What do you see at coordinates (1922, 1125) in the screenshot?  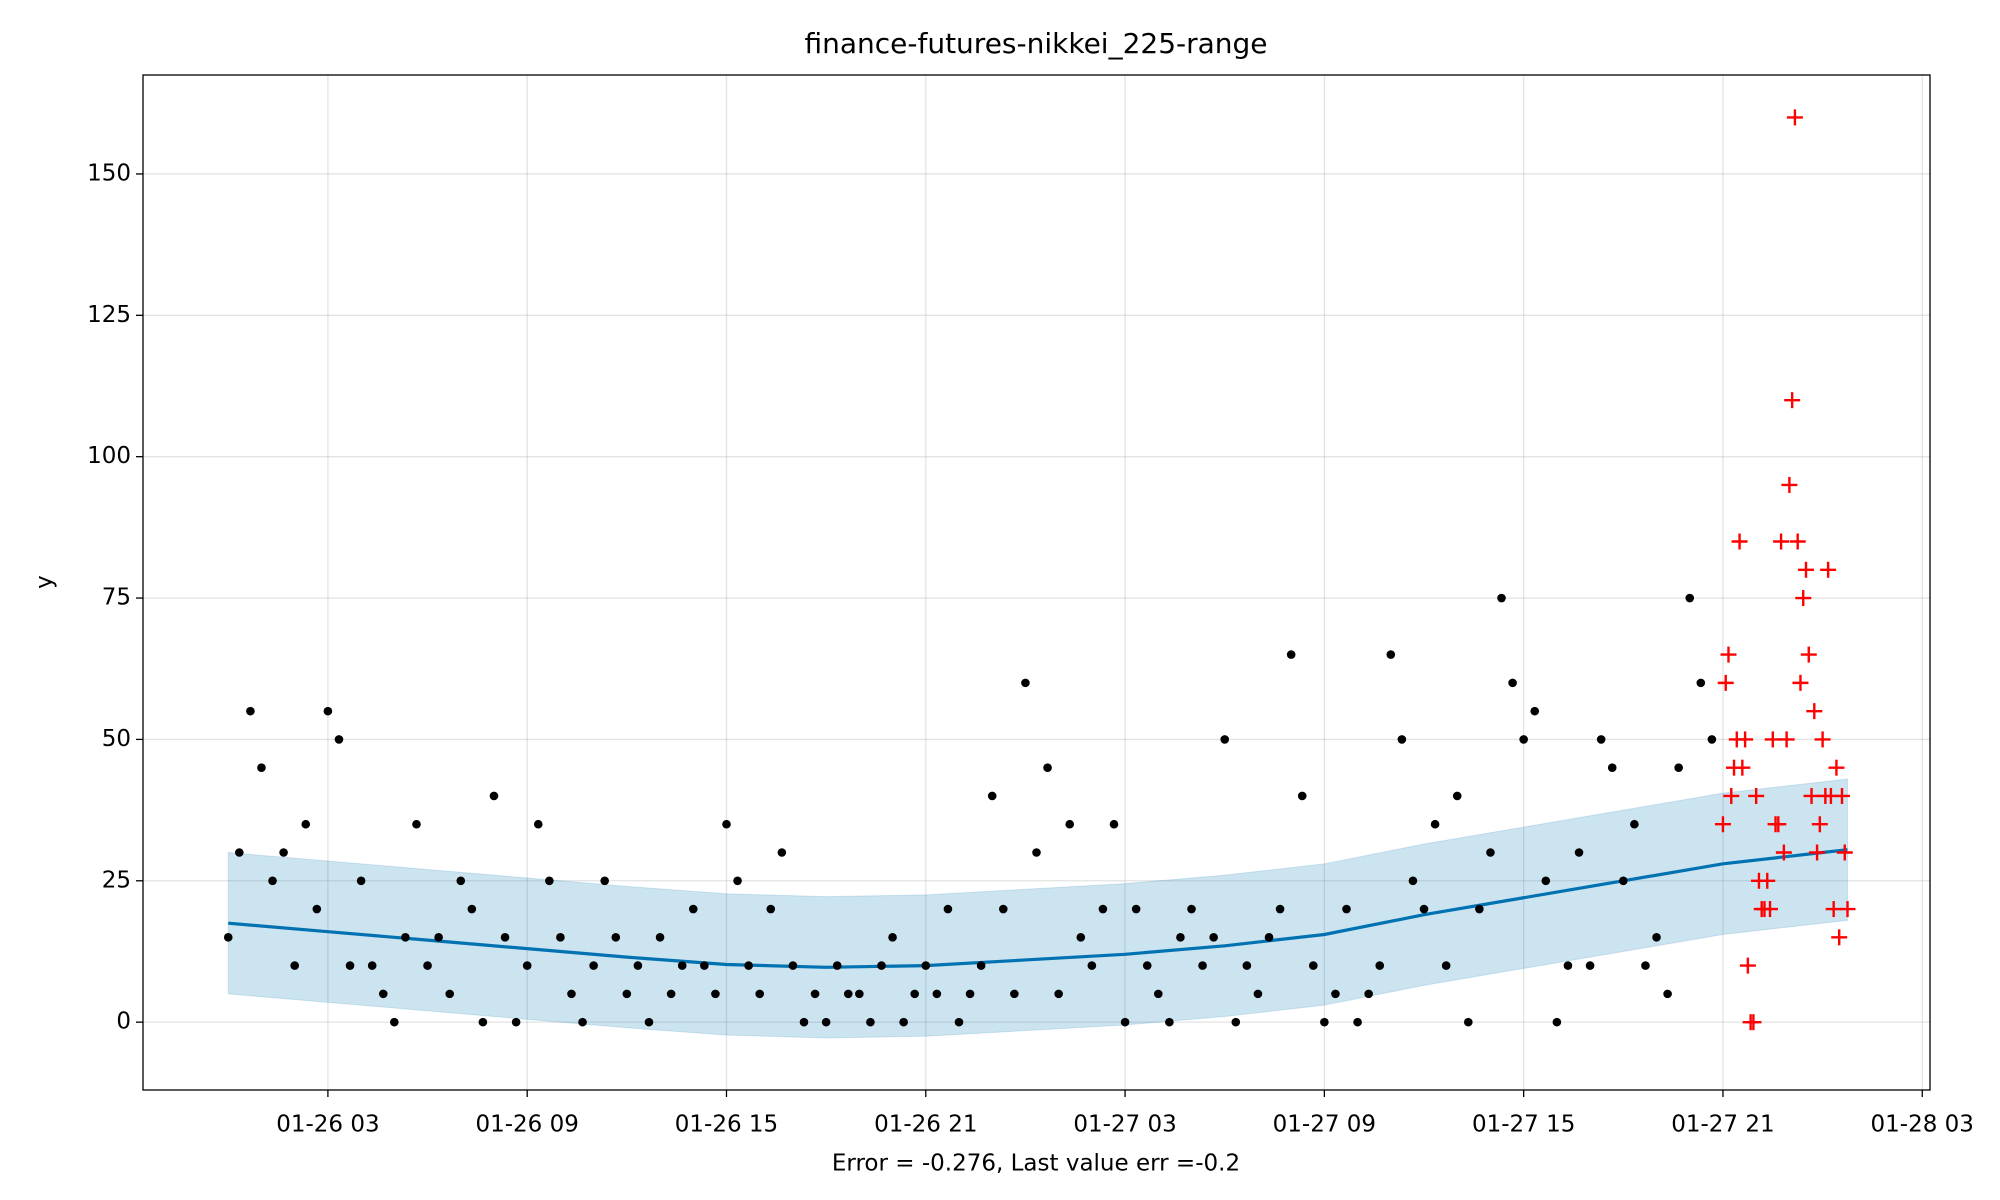 I see `x-tick-label: 01-28 03` at bounding box center [1922, 1125].